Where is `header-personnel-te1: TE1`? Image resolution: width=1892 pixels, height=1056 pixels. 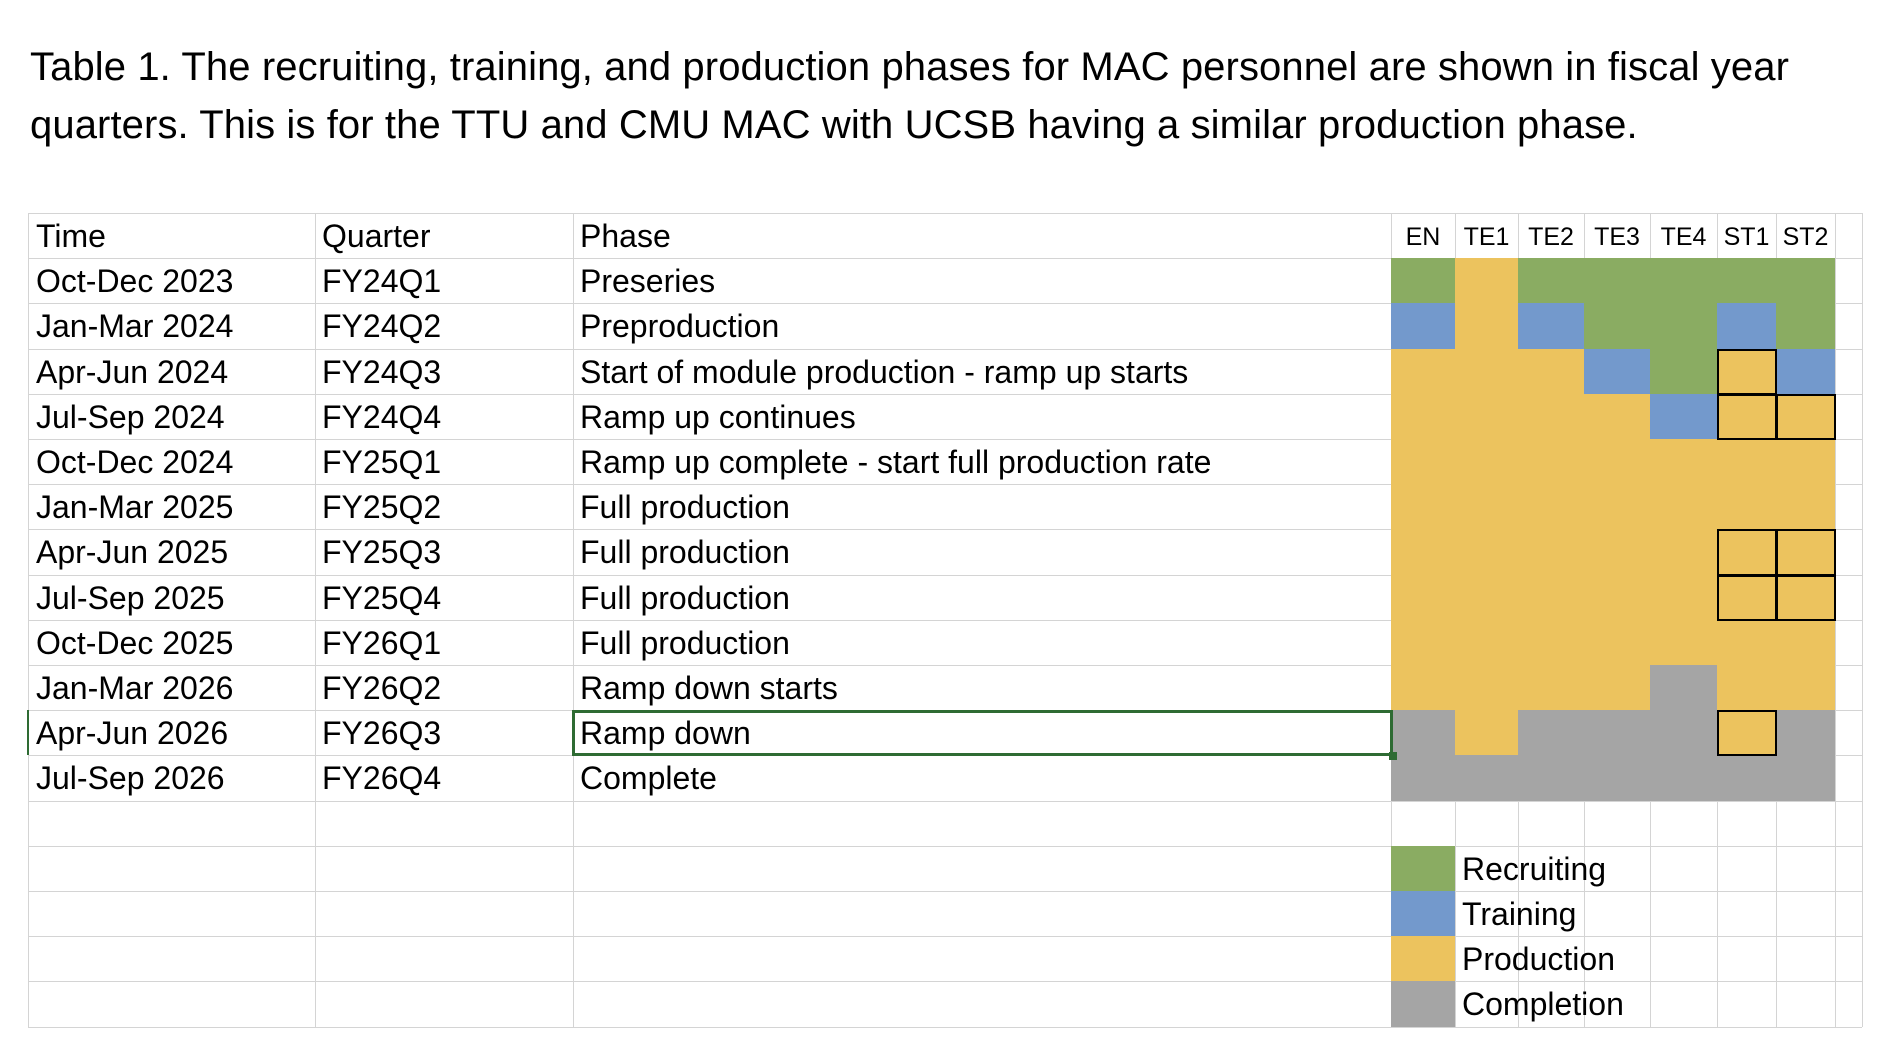
header-personnel-te1: TE1 is located at coordinates (1486, 237).